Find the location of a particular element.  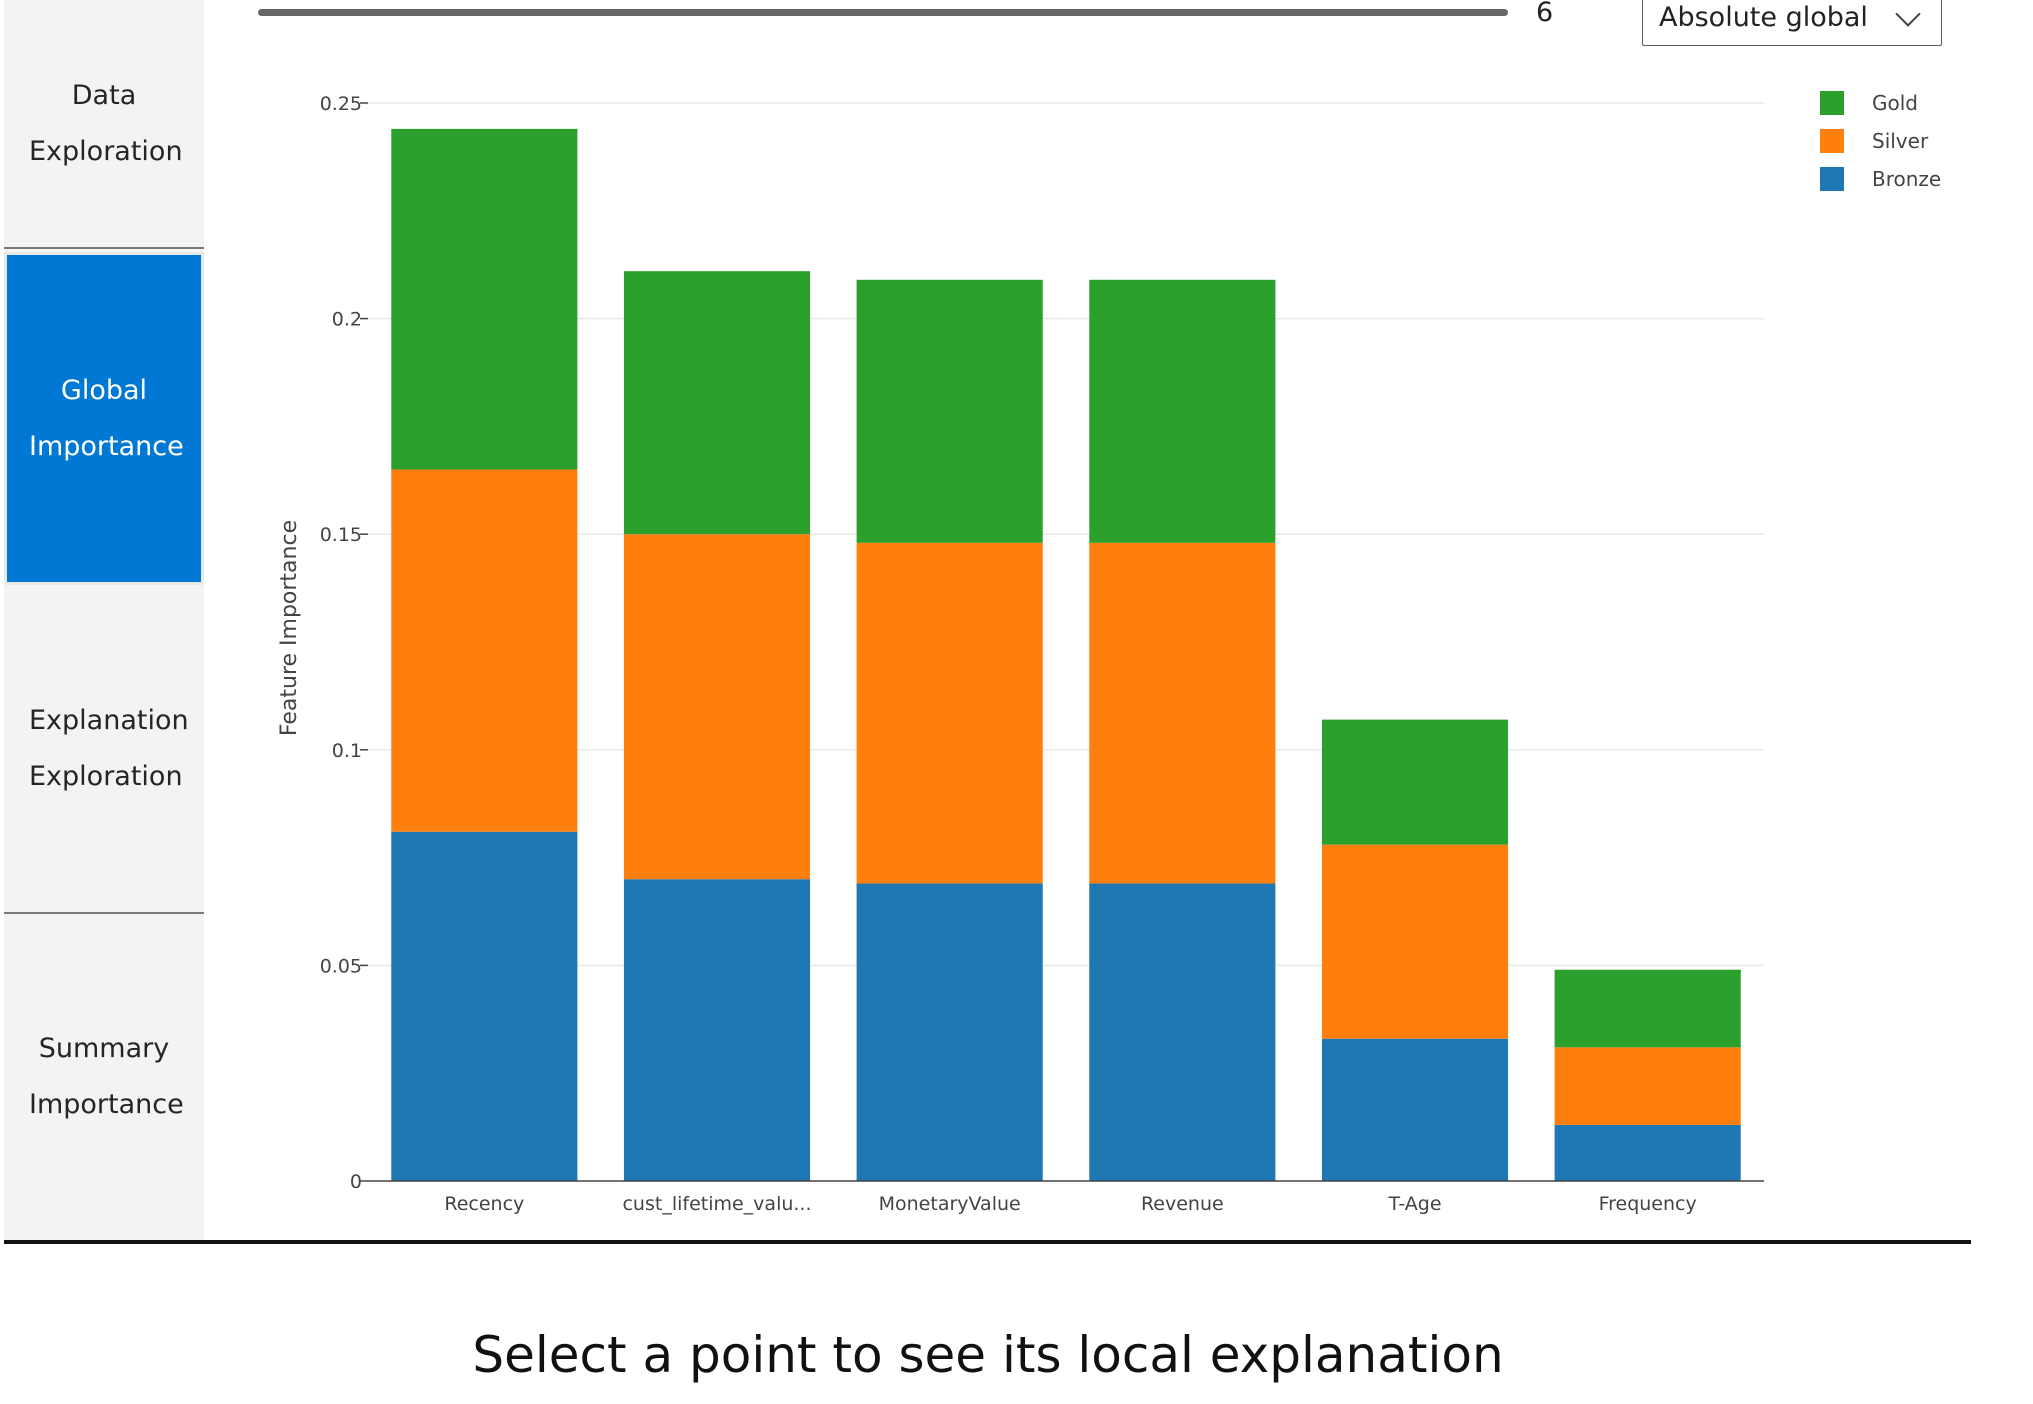

y-tick-label: 0 is located at coordinates (356, 1182).